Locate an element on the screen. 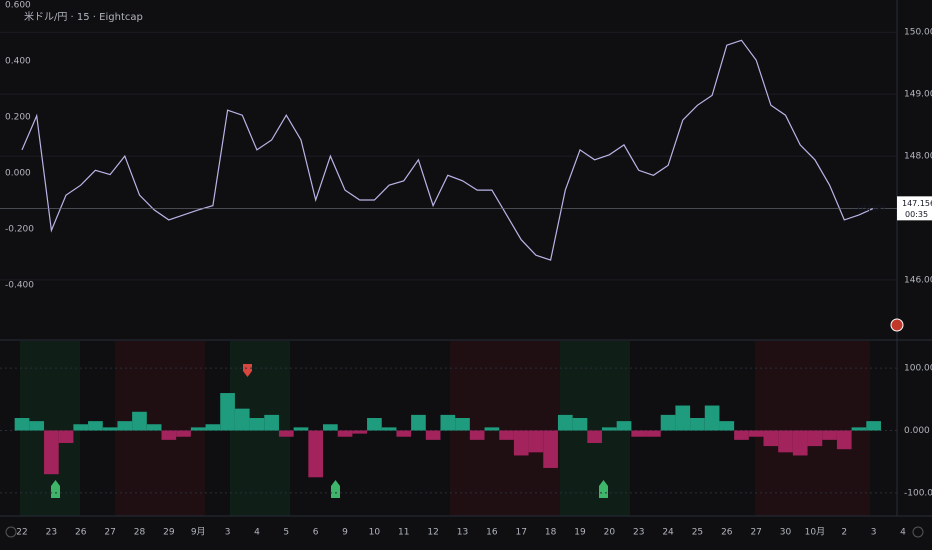  y-tick-label: 150.000 is located at coordinates (918, 33).